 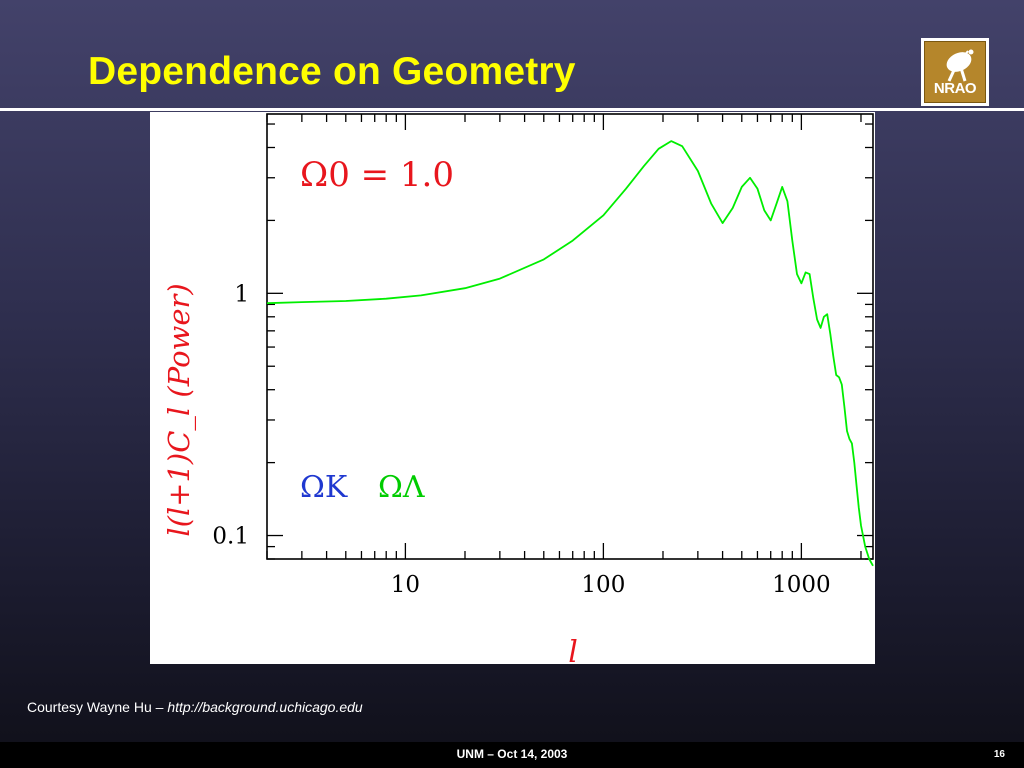 What do you see at coordinates (241, 294) in the screenshot?
I see `y-tick-label: 1` at bounding box center [241, 294].